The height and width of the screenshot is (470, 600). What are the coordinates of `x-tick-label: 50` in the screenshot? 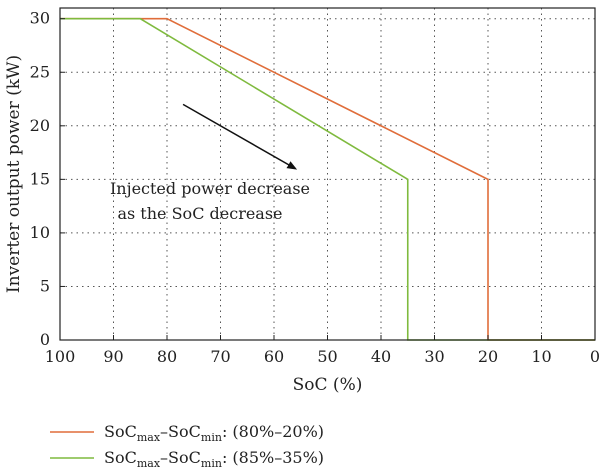 It's located at (327, 356).